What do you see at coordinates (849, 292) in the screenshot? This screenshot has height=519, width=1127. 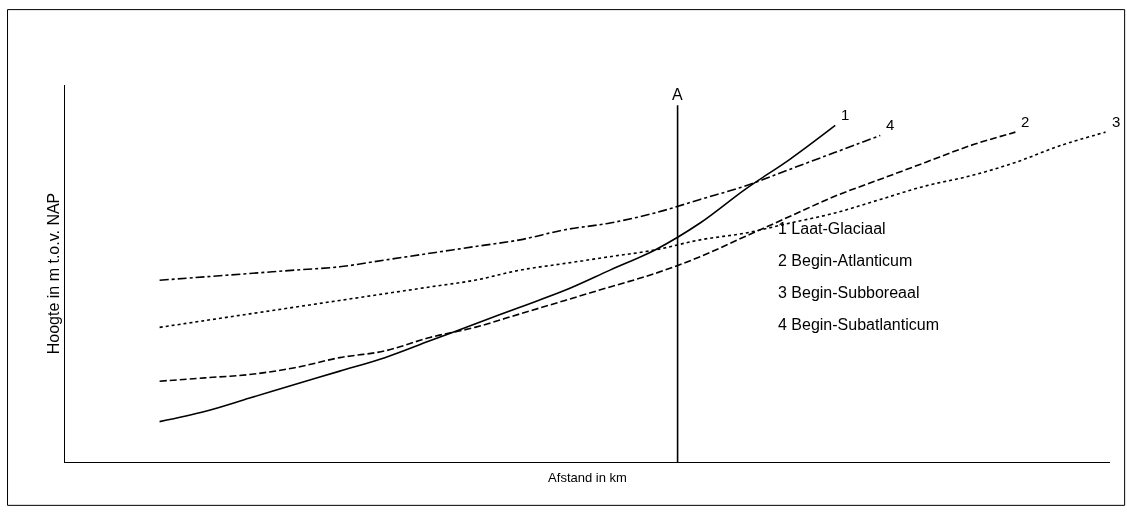 I see `annotation: 3 Begin-Subboreaal` at bounding box center [849, 292].